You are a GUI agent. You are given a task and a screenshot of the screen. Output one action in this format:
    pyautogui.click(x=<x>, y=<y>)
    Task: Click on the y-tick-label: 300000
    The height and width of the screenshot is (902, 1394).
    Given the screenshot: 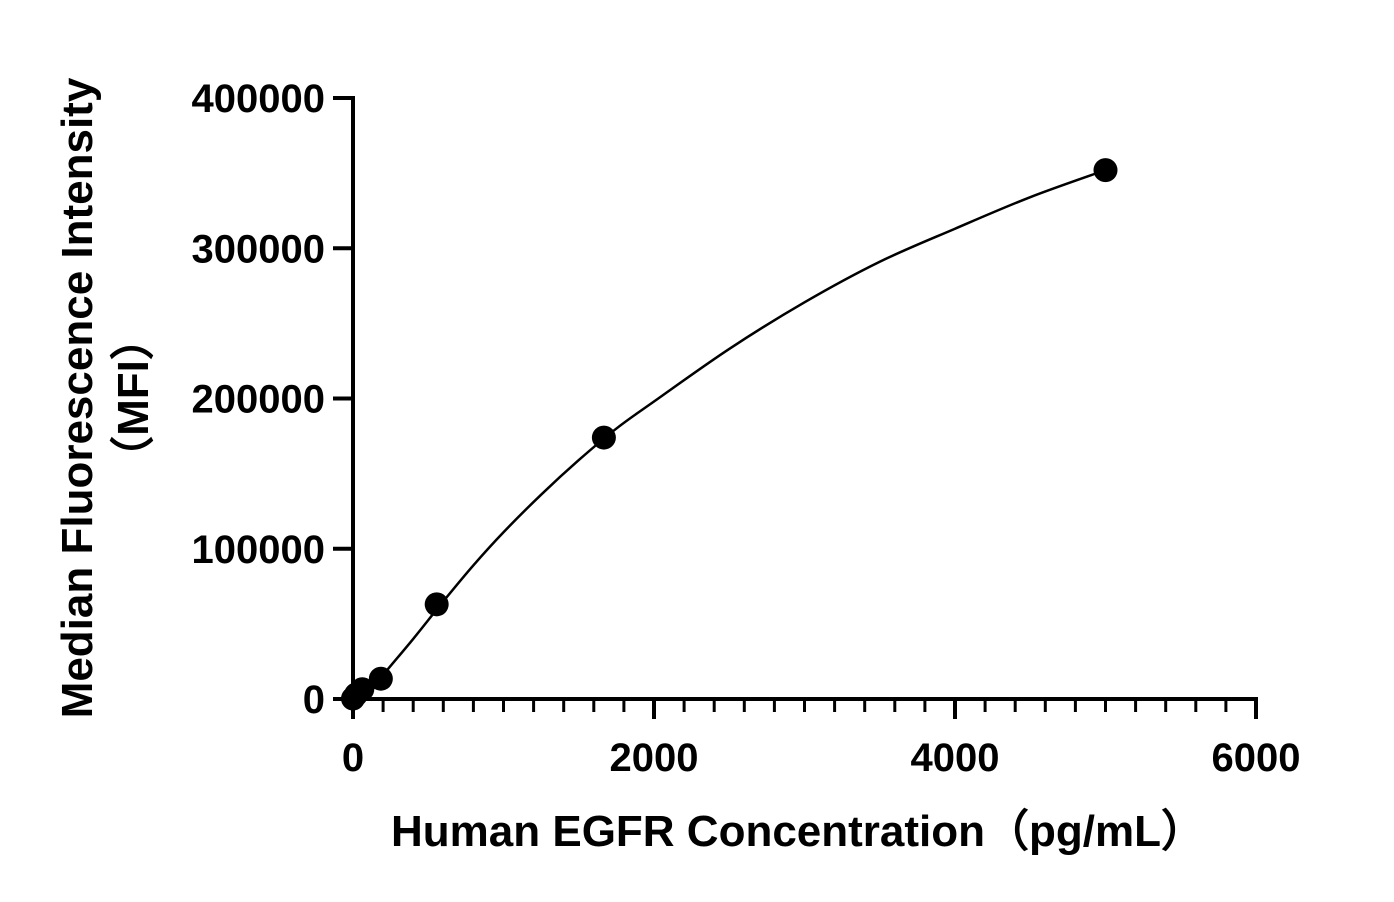 What is the action you would take?
    pyautogui.click(x=258, y=249)
    